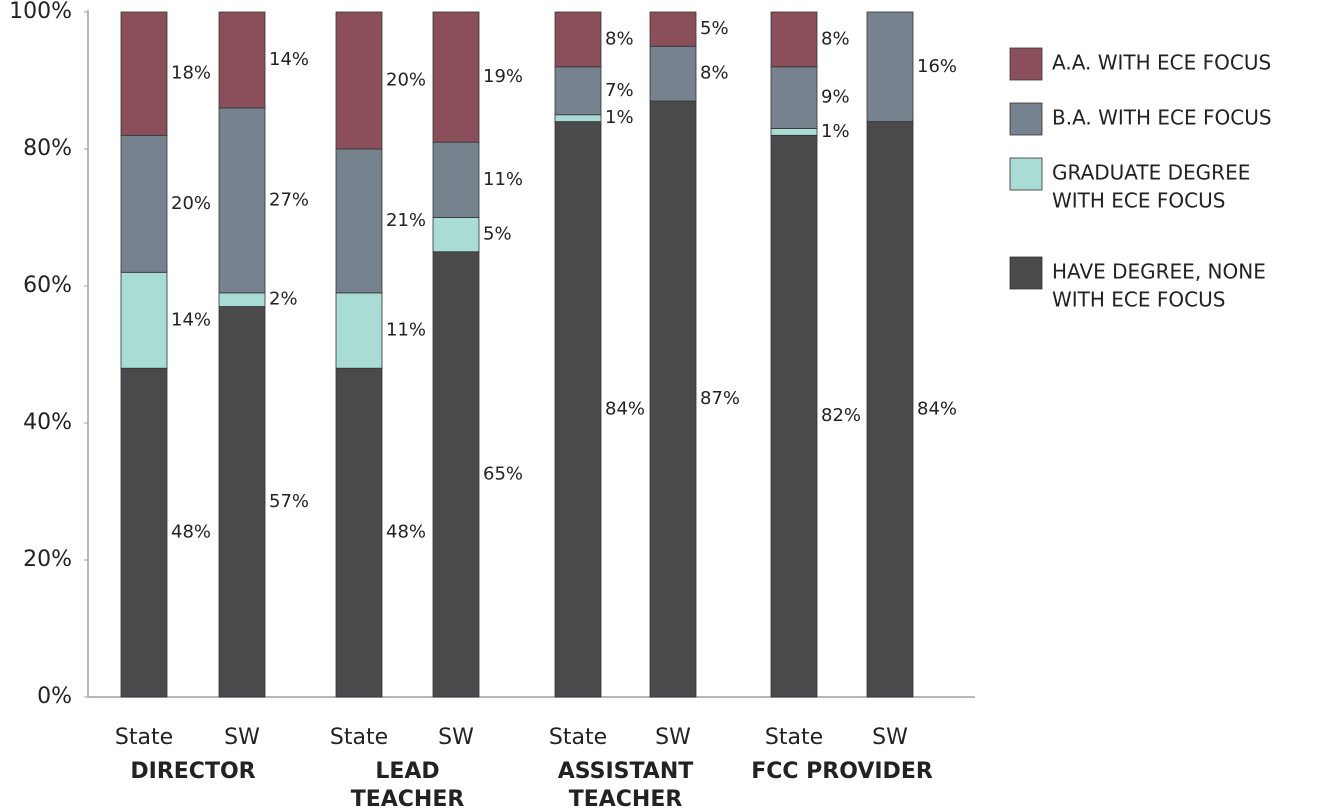 The height and width of the screenshot is (812, 1326). What do you see at coordinates (720, 398) in the screenshot?
I see `data-label: 87%` at bounding box center [720, 398].